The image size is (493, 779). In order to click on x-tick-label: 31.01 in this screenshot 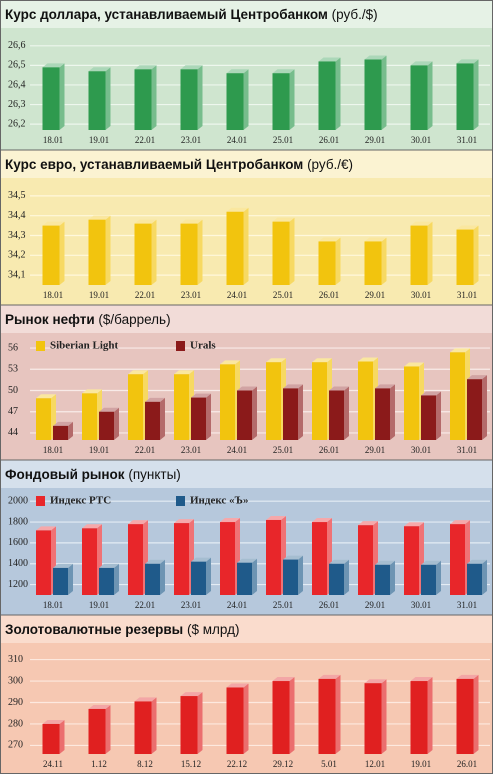, I will do `click(467, 295)`.